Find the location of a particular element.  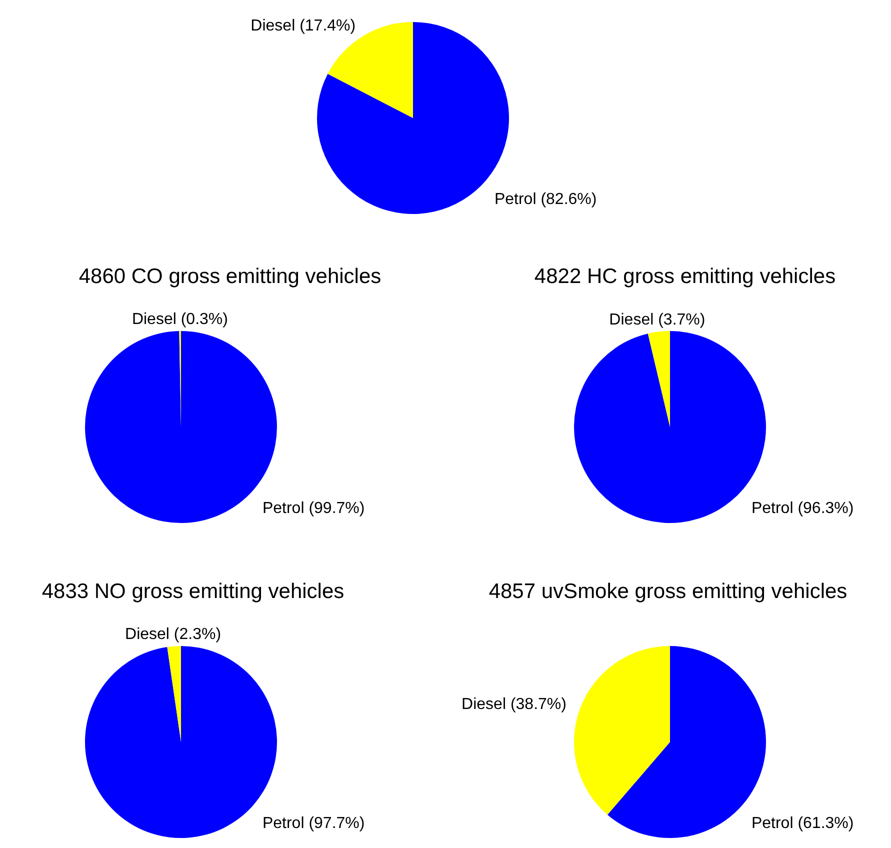

slice-label: Petrol (61.3%) is located at coordinates (802, 823).